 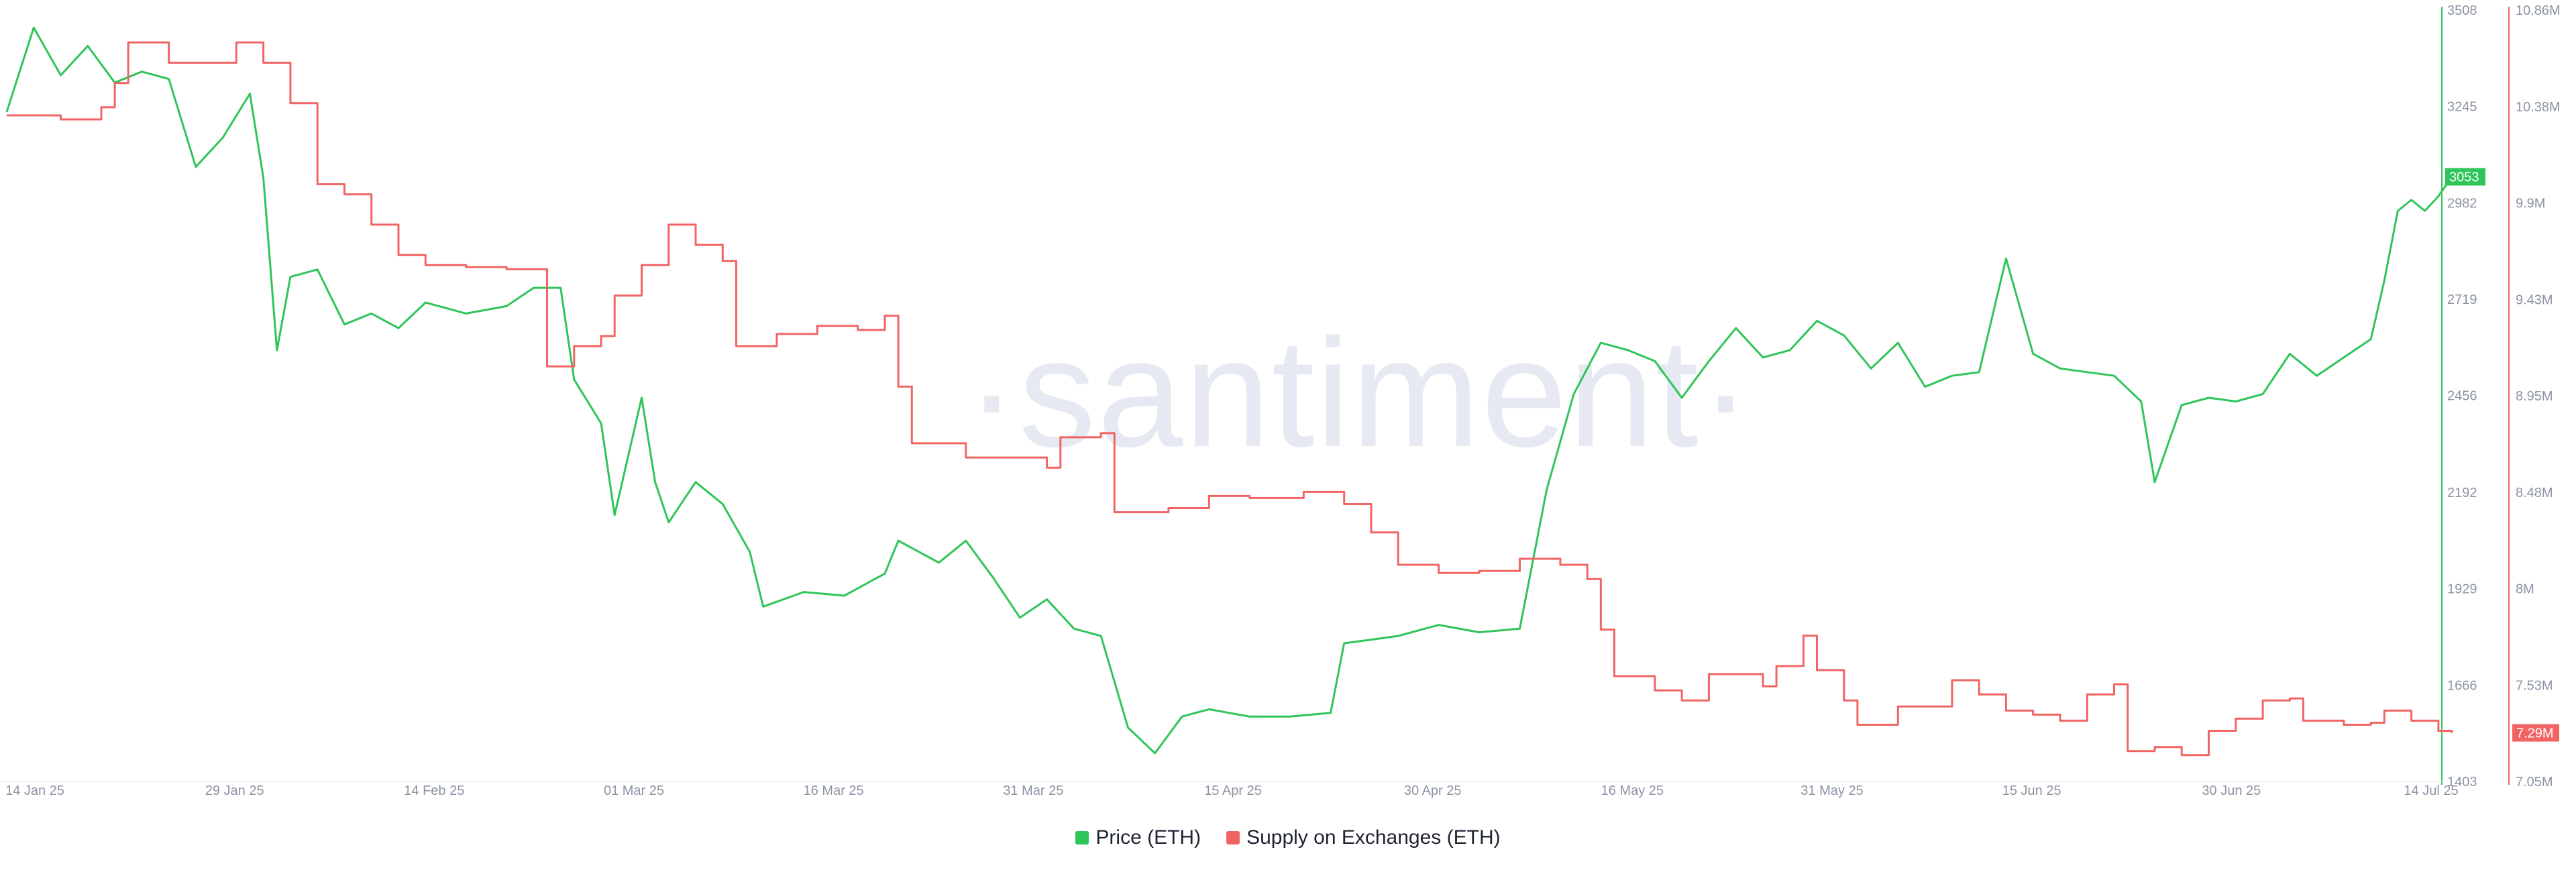 I want to click on supply-tick-label: 7.05M, so click(x=2534, y=782).